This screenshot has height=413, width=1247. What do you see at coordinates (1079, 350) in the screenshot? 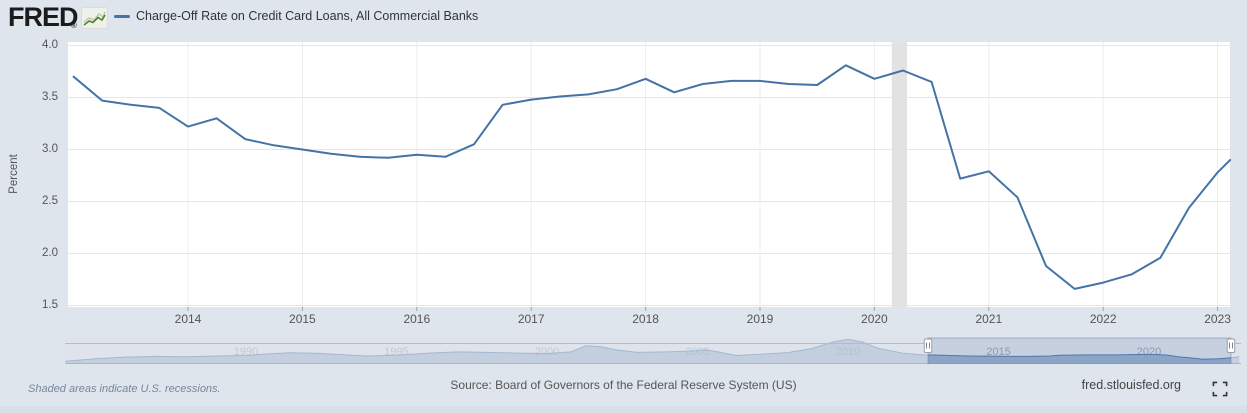
I see `navigator-selection` at bounding box center [1079, 350].